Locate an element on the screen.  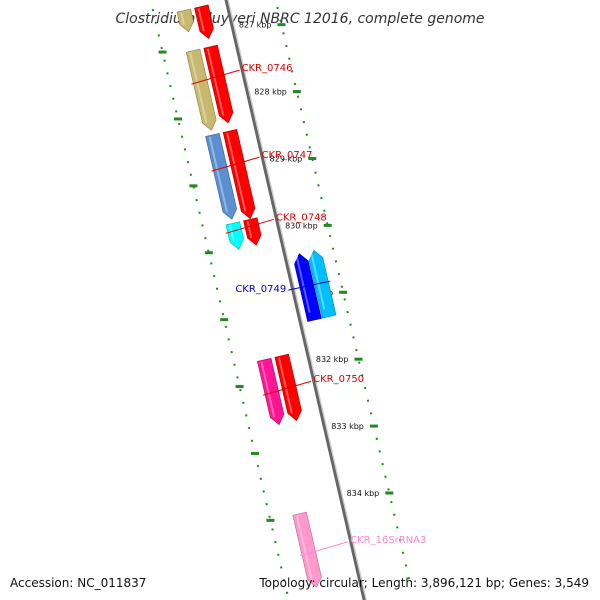
gene-sheen-g10 is located at coordinates (303, 284).